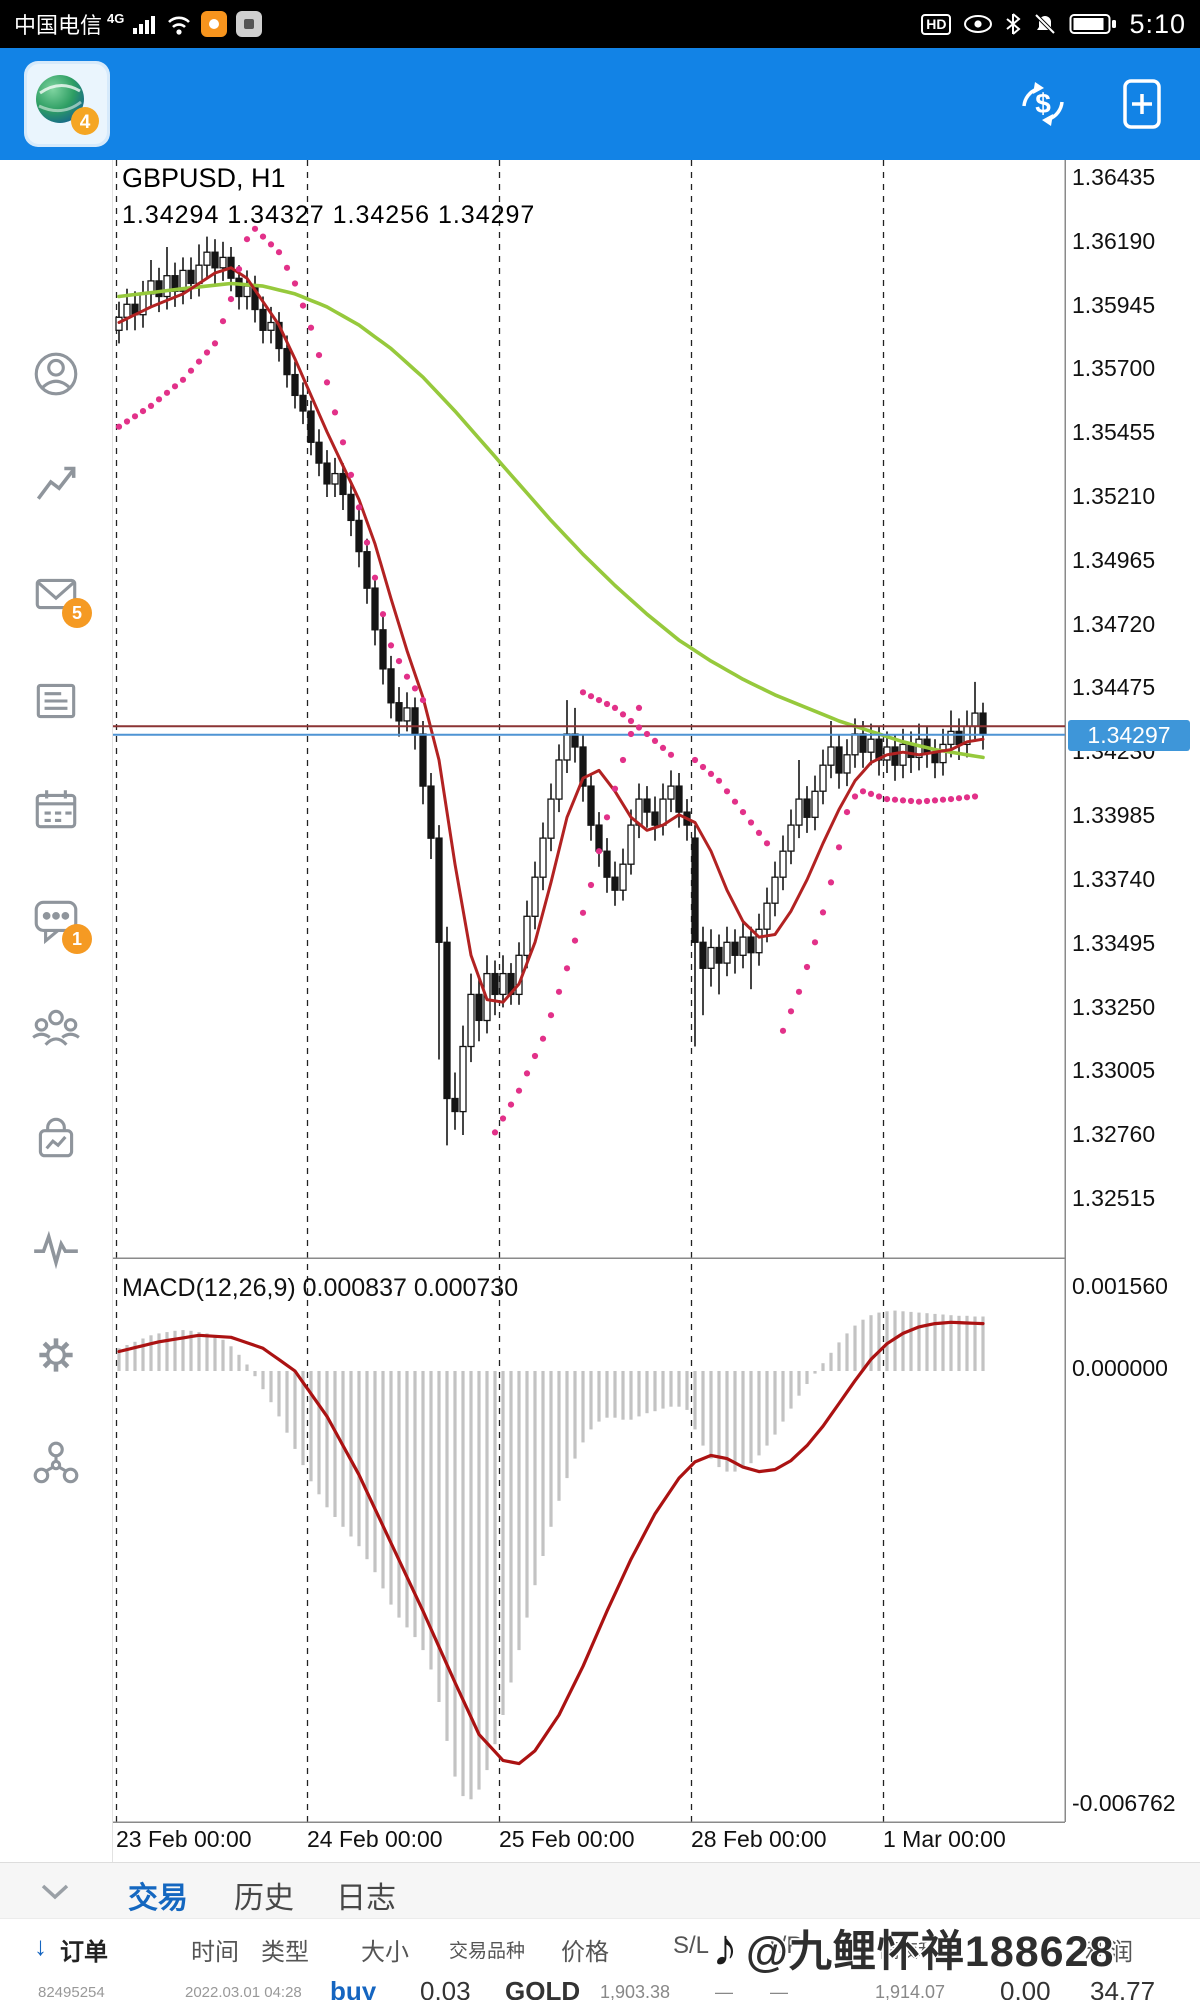  What do you see at coordinates (85, 122) in the screenshot?
I see `logo-badge: 4` at bounding box center [85, 122].